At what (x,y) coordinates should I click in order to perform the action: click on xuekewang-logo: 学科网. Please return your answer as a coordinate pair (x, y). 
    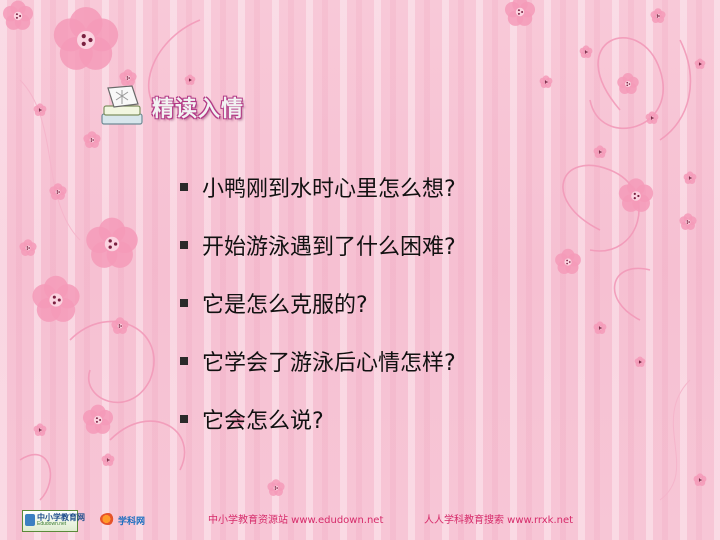
    Looking at the image, I should click on (126, 520).